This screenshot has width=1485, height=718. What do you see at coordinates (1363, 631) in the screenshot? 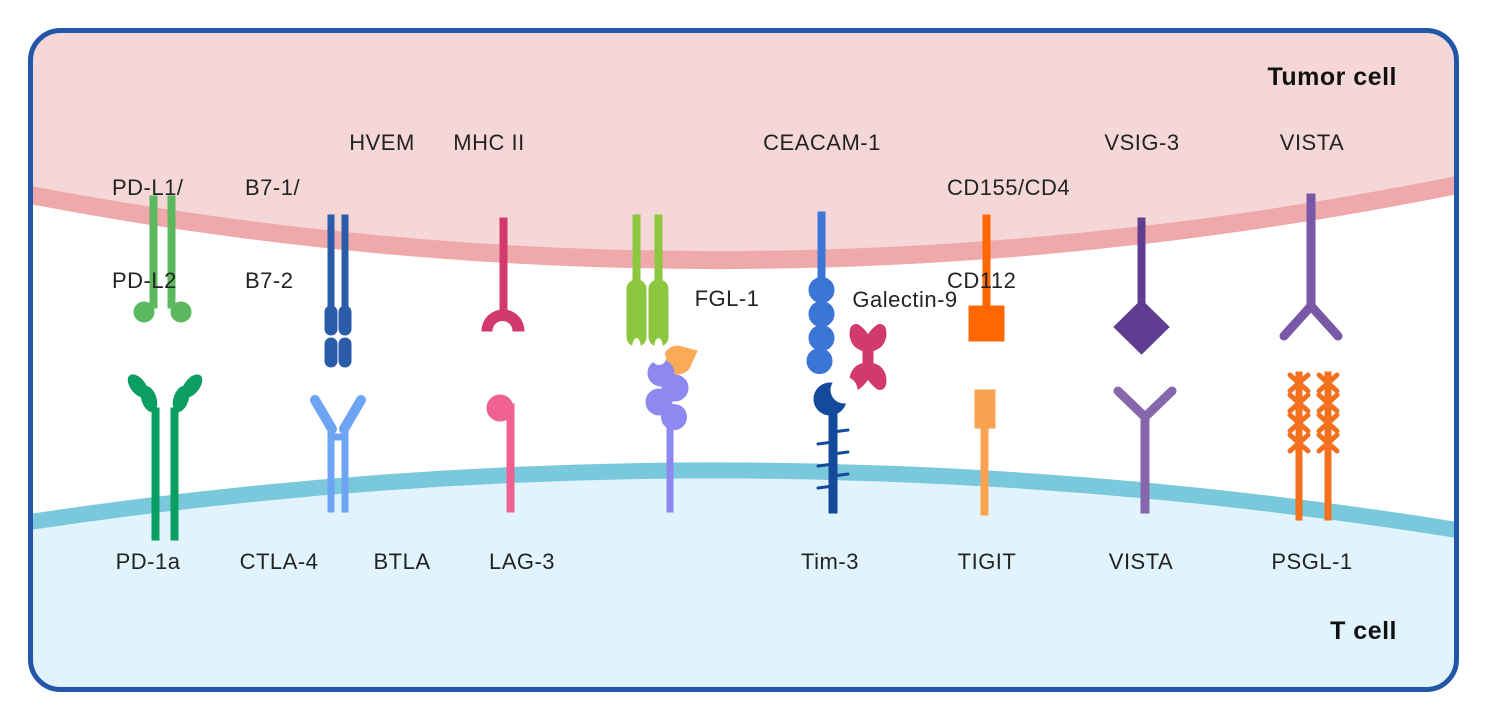
I see `t-cell-title: T cell` at bounding box center [1363, 631].